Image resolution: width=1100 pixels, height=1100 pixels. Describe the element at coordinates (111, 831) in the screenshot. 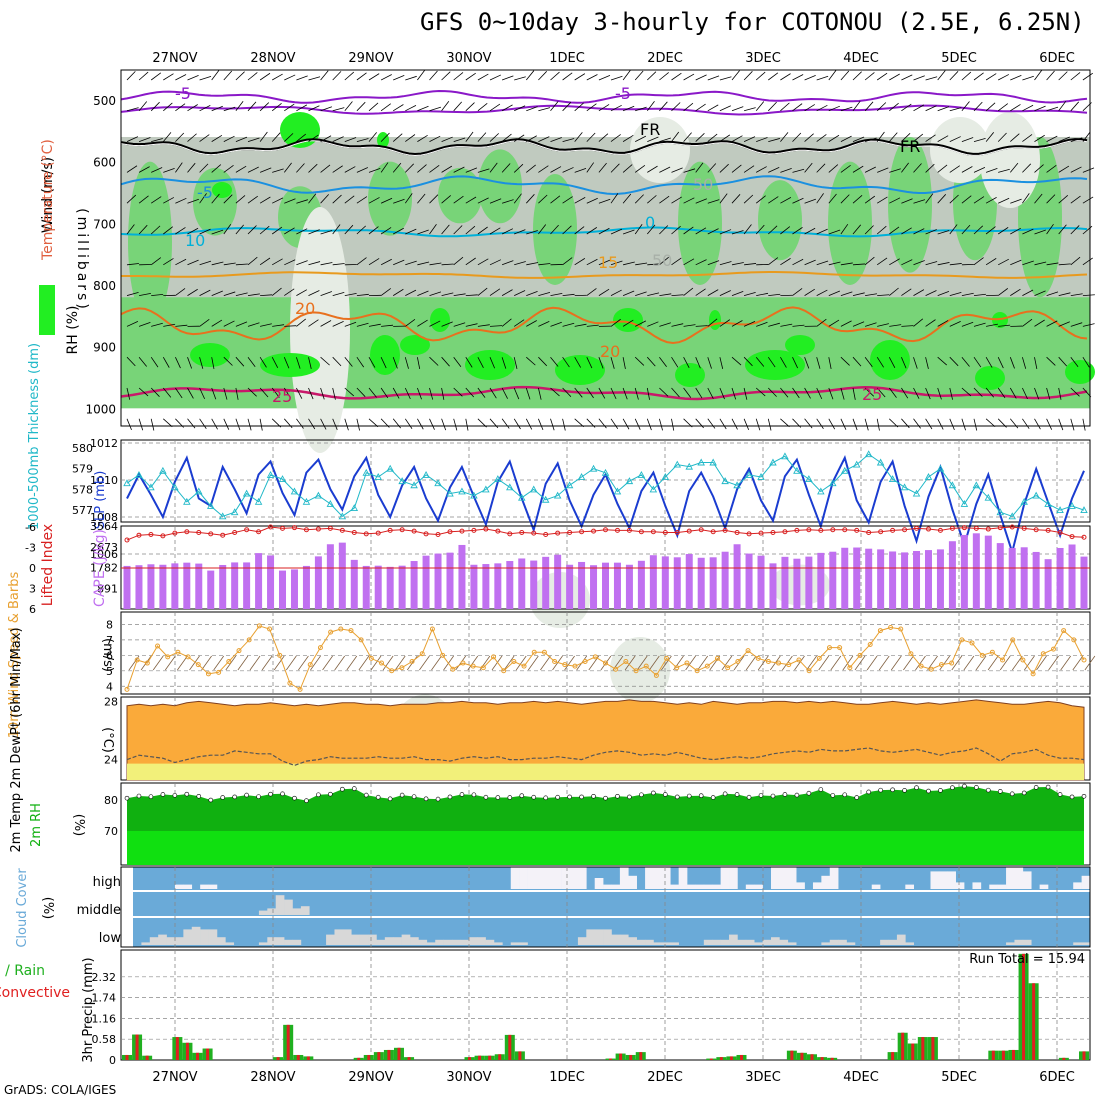

I see `rh2m-tick-label: 70` at that location.